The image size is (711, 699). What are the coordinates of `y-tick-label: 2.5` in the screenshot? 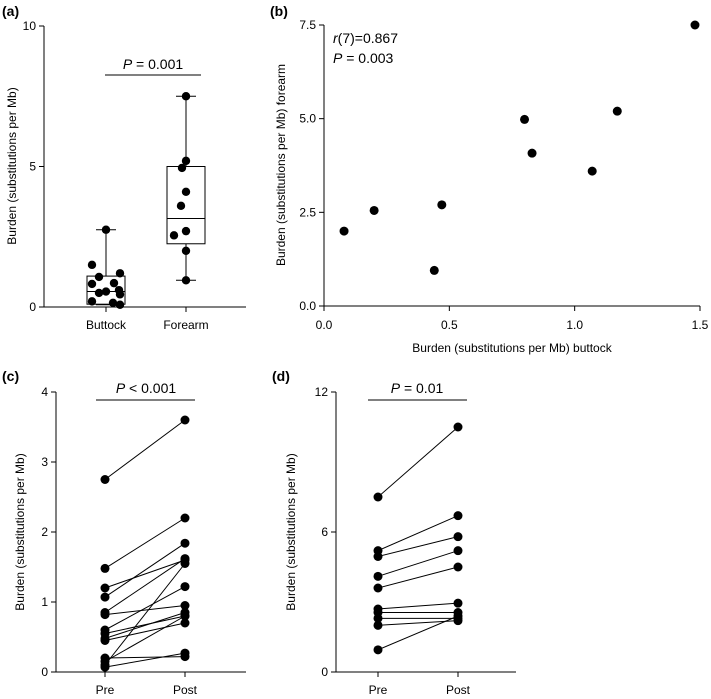 It's located at (307, 212).